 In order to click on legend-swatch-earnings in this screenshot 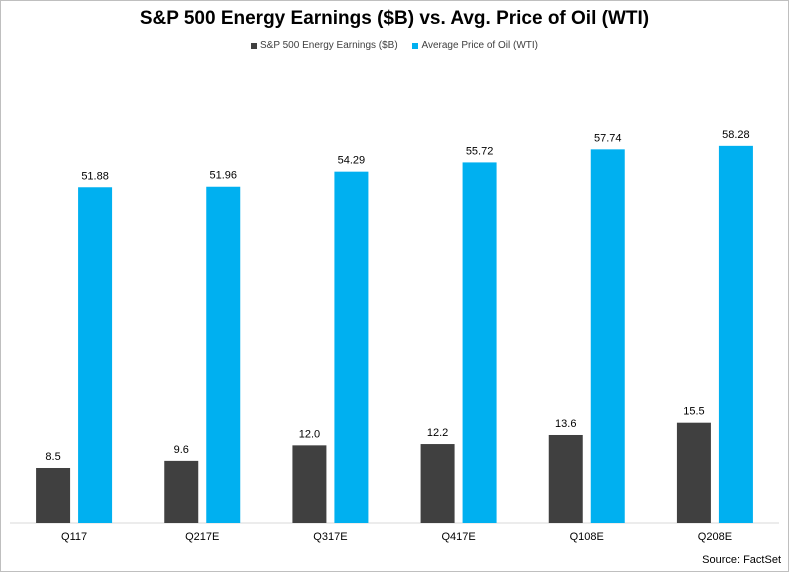, I will do `click(254, 45)`.